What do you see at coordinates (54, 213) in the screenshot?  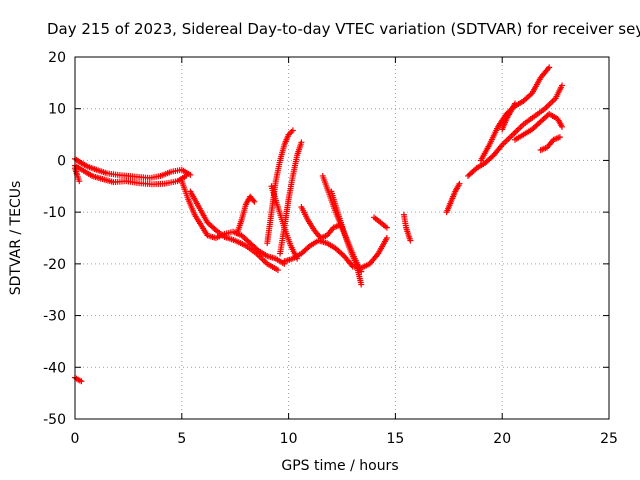 I see `y-tick-label: -10` at bounding box center [54, 213].